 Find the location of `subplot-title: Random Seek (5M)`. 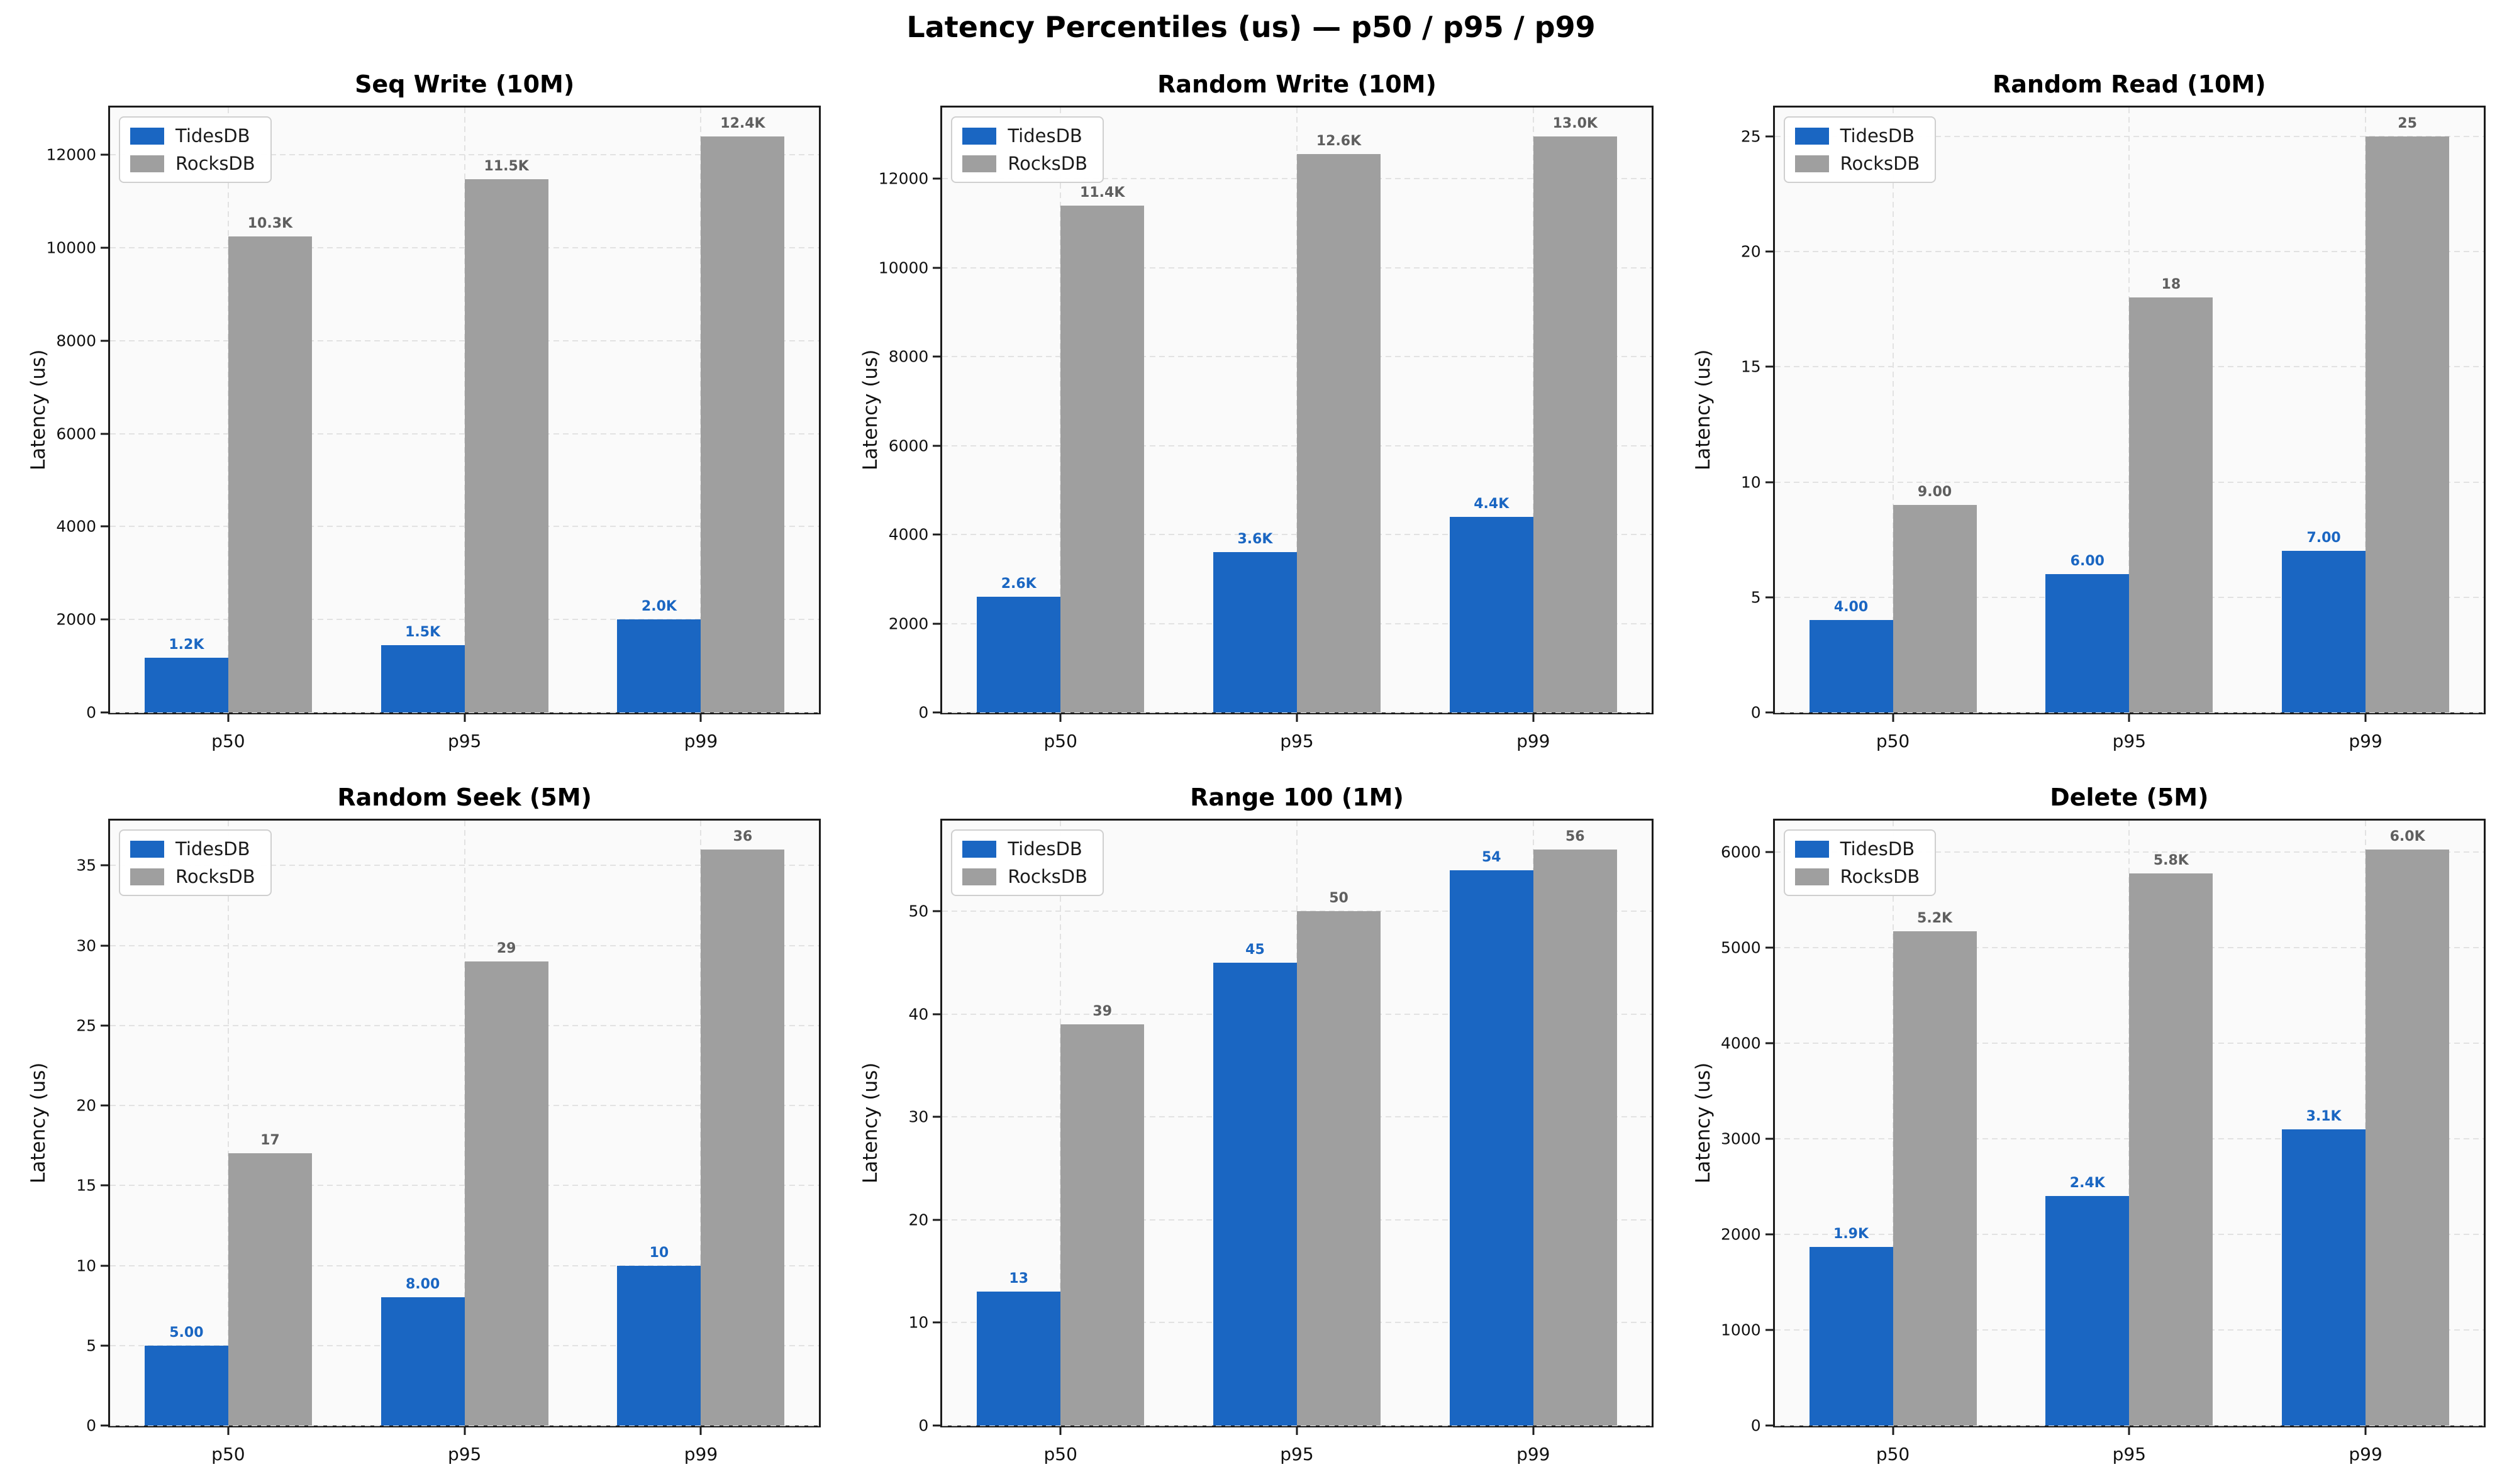

subplot-title: Random Seek (5M) is located at coordinates (465, 797).